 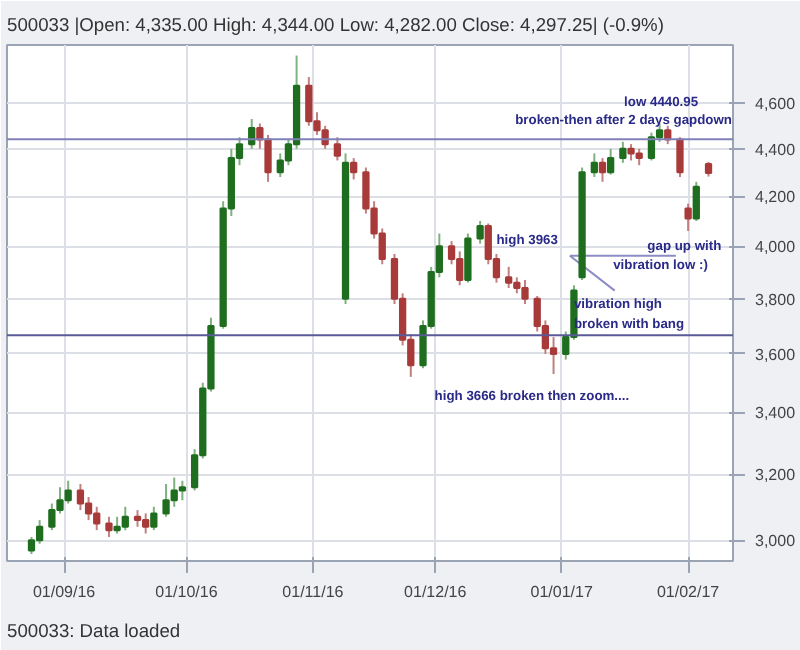 I want to click on text: 500033: Data loaded, so click(x=94, y=631).